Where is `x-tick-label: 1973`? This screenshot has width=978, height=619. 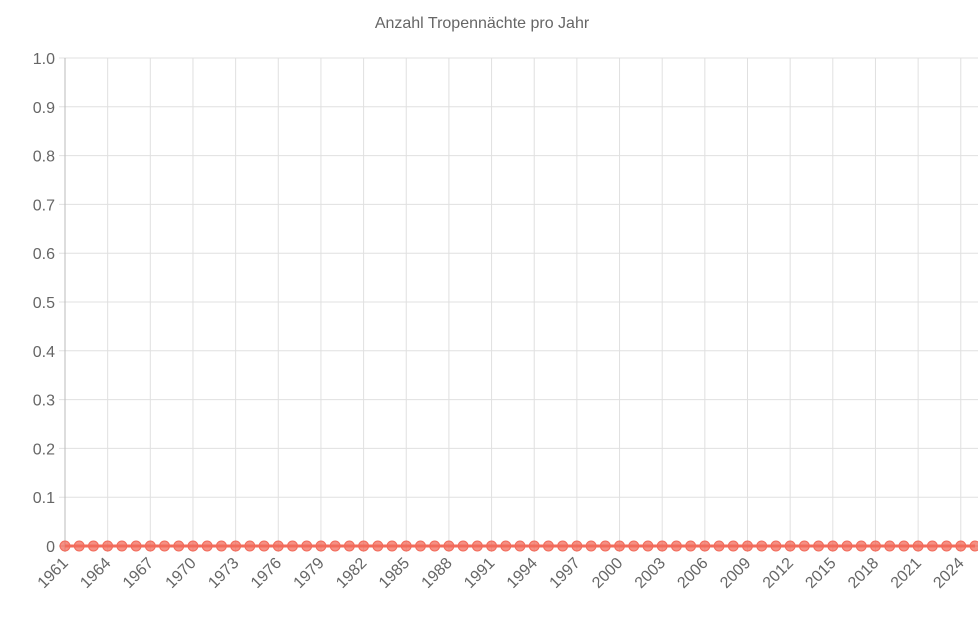 x-tick-label: 1973 is located at coordinates (223, 573).